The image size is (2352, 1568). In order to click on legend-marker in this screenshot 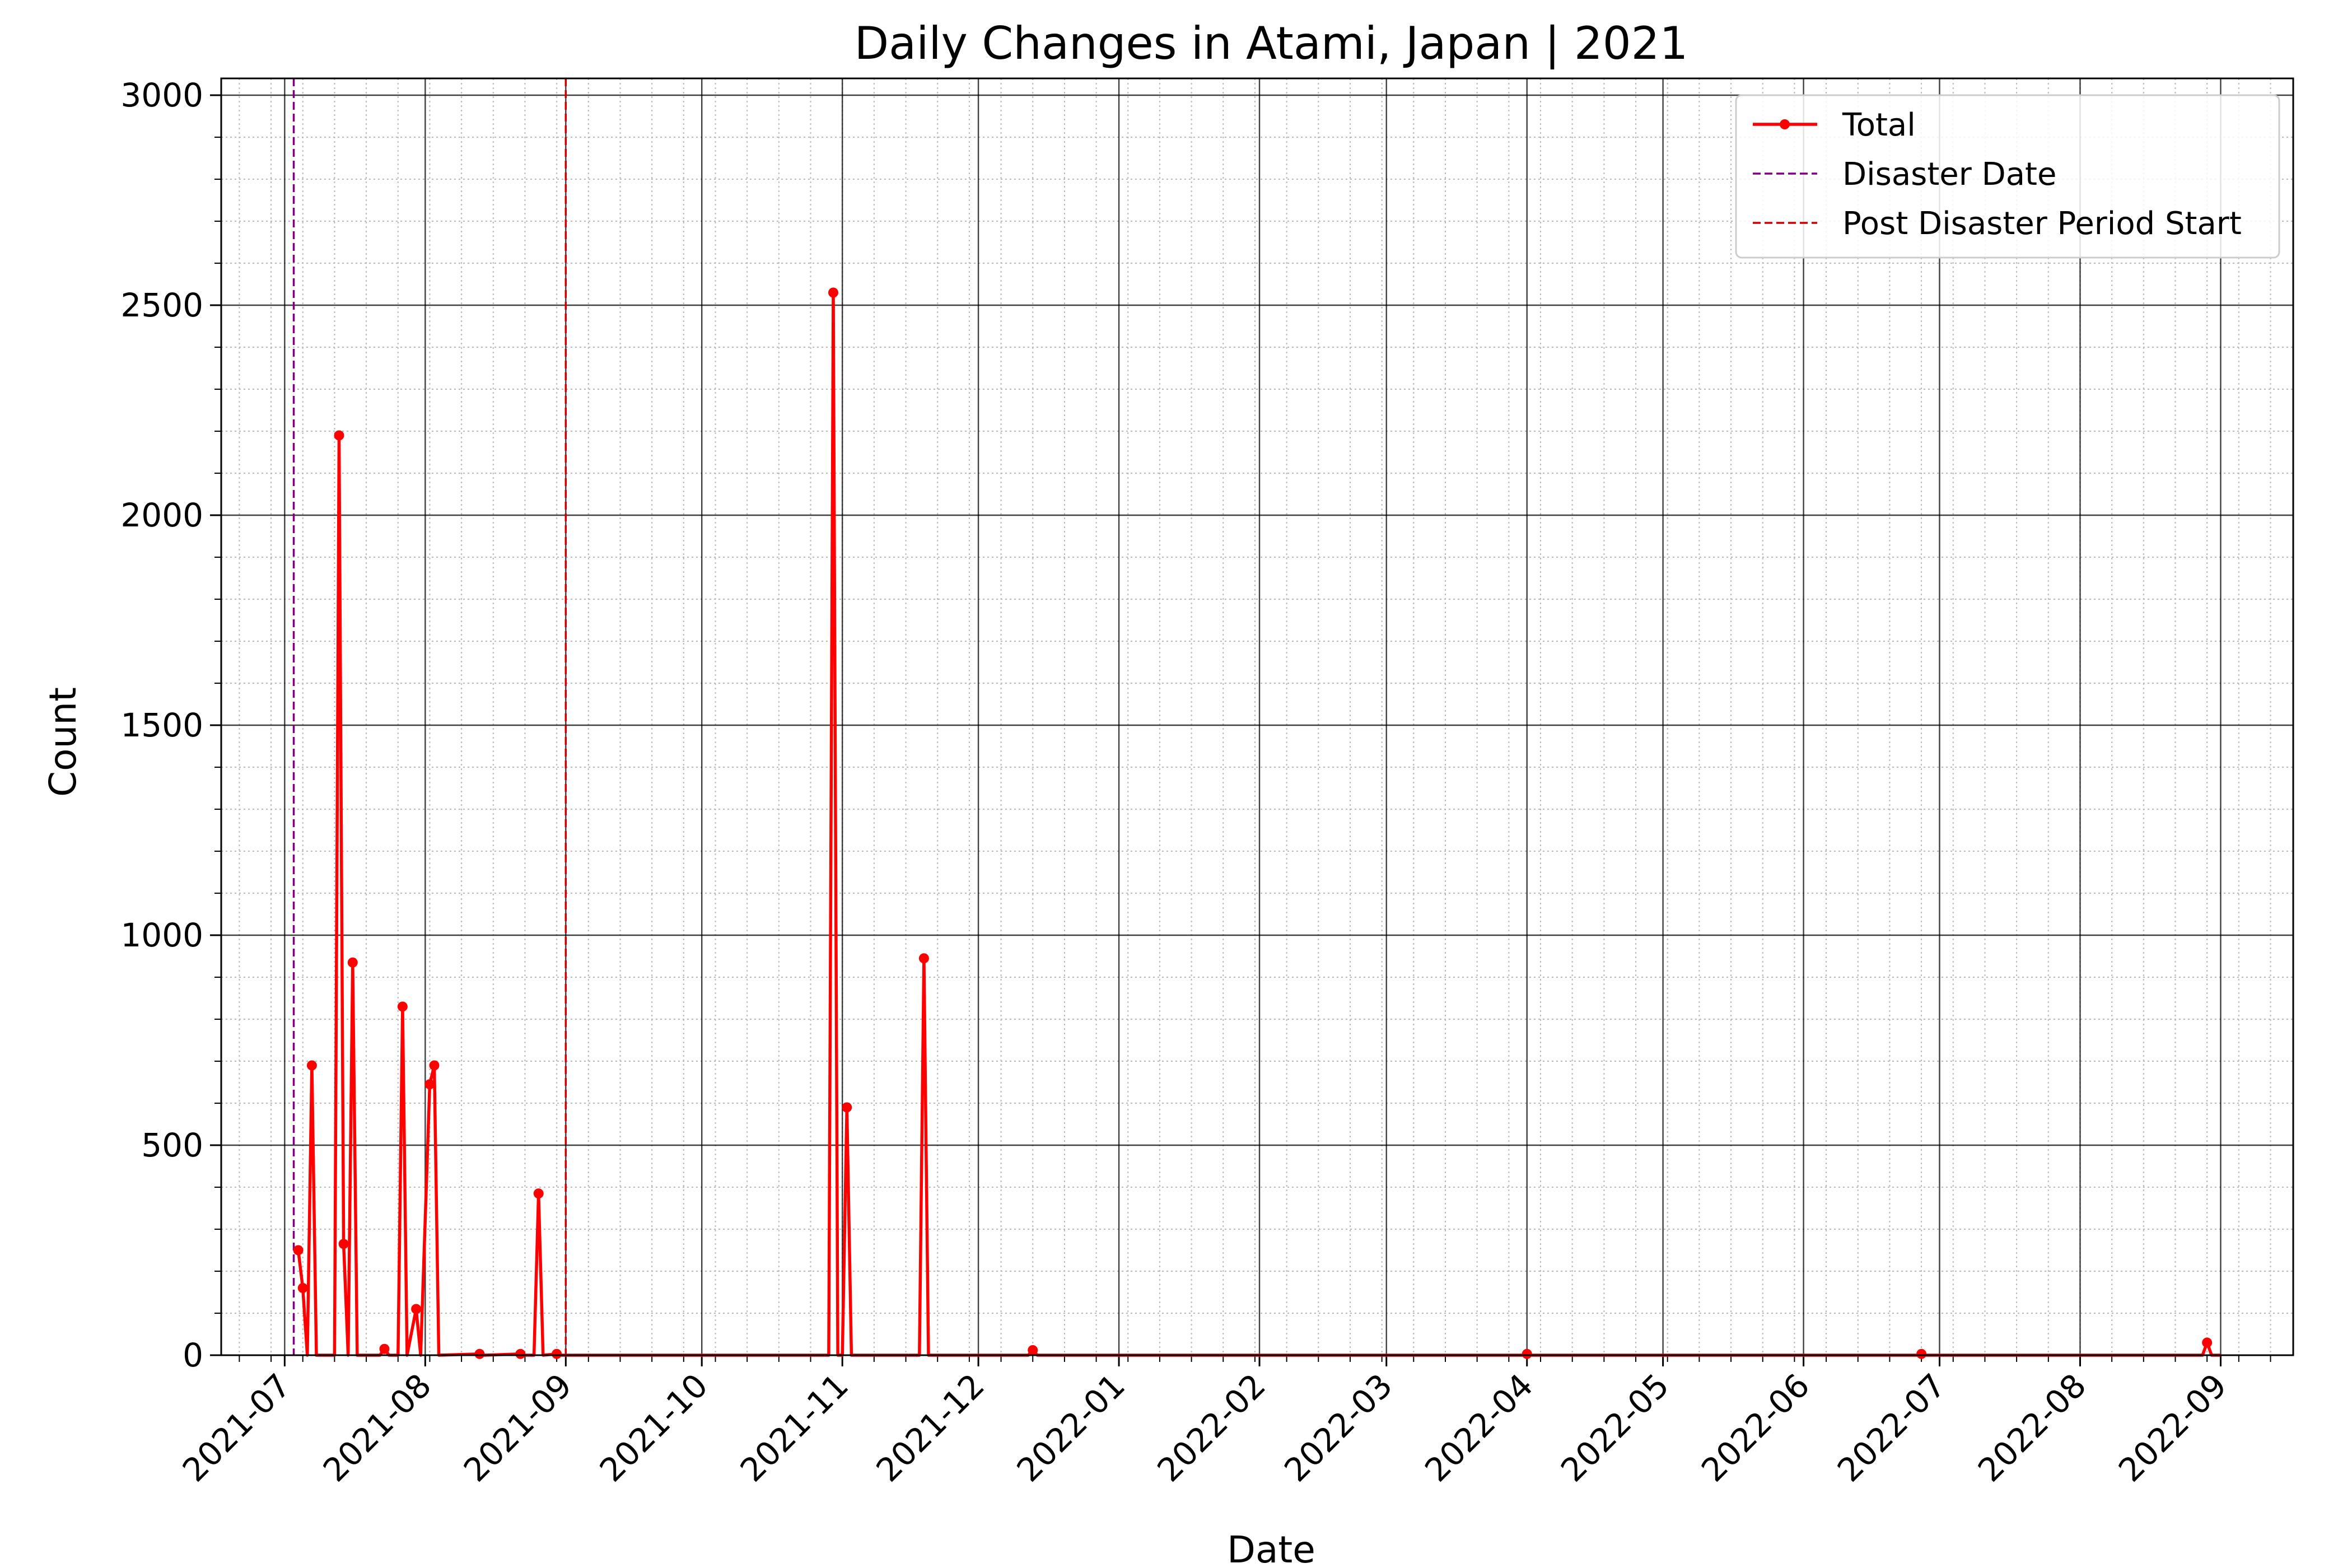, I will do `click(1785, 124)`.